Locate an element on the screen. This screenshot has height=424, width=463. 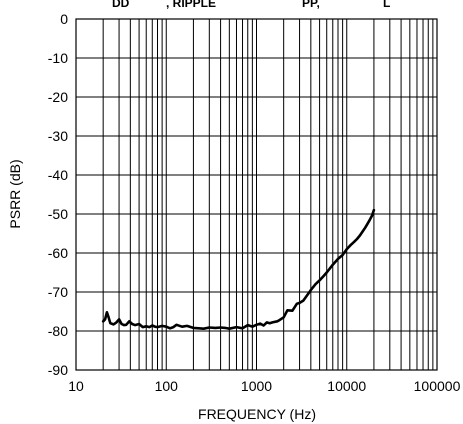
top-text-4: L is located at coordinates (386, 5).